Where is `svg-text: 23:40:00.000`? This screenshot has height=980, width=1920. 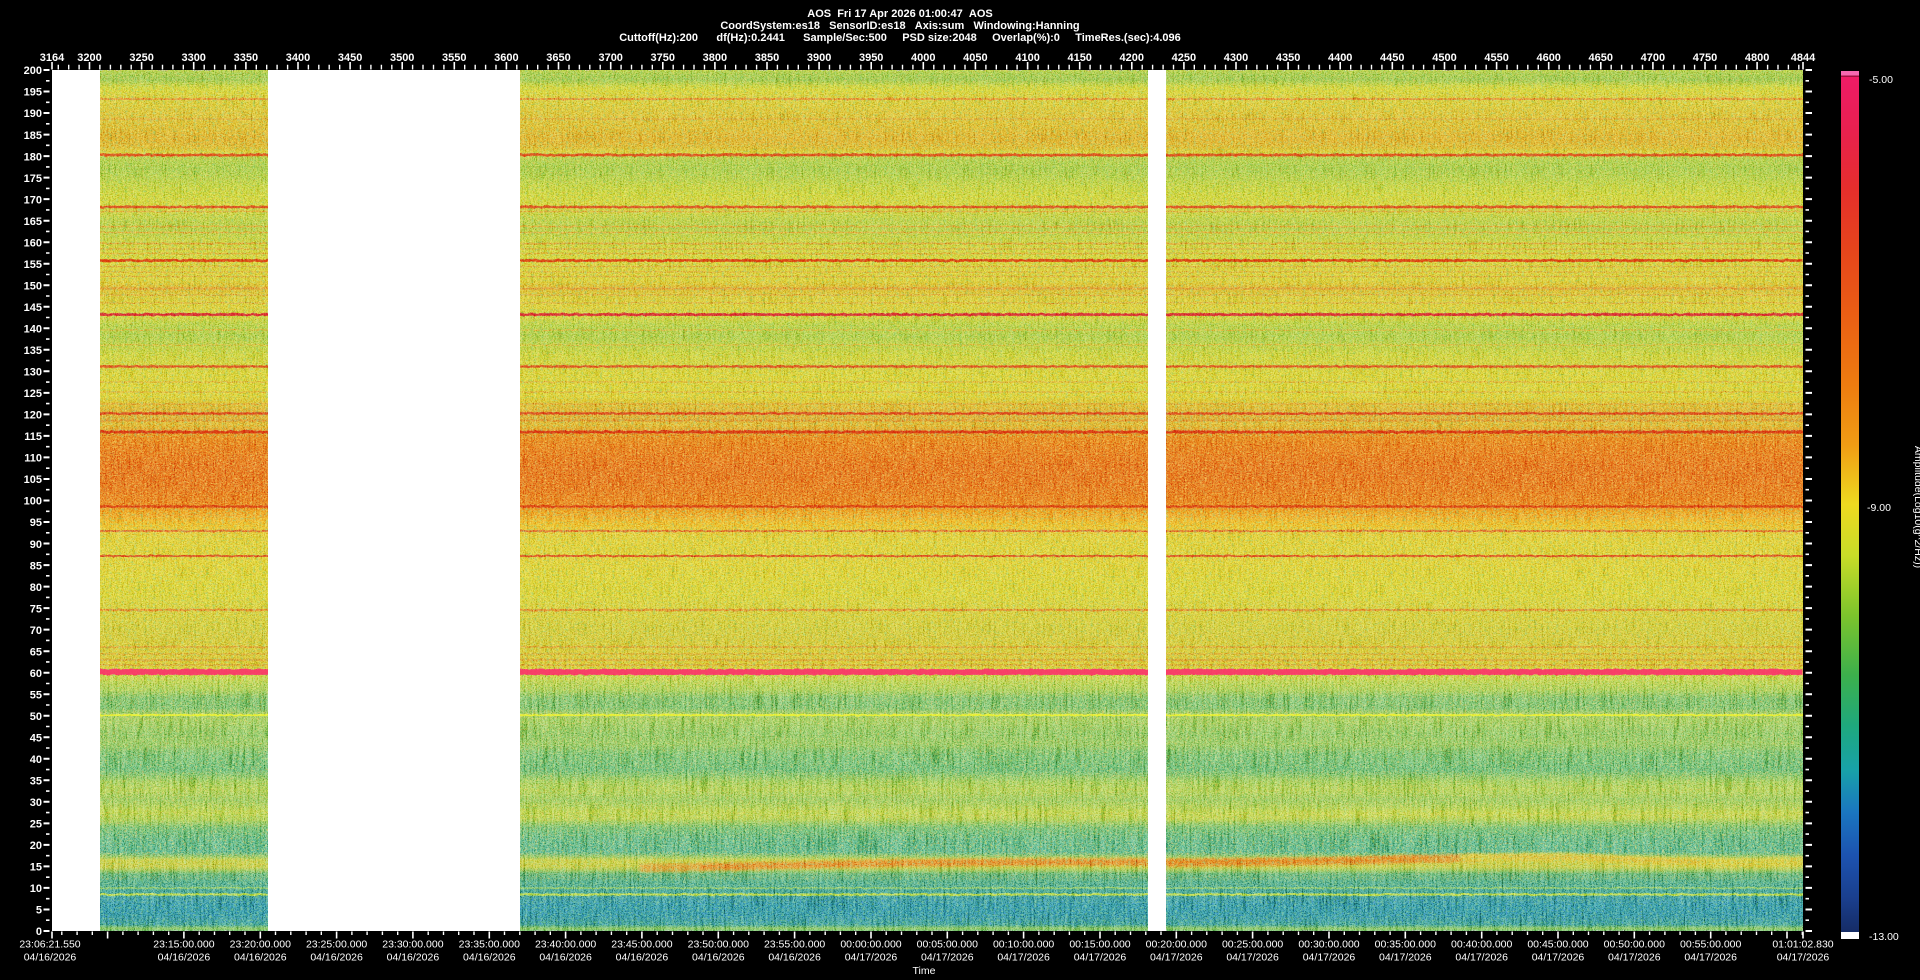
svg-text: 23:40:00.000 is located at coordinates (565, 945).